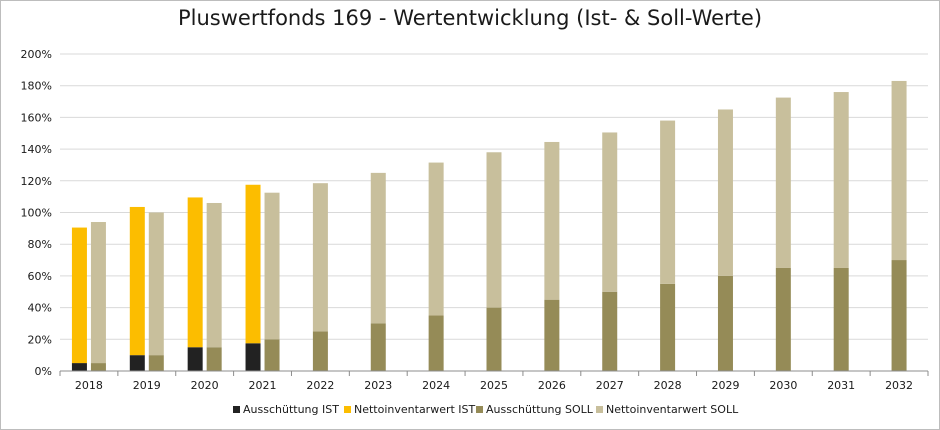  What do you see at coordinates (214, 275) in the screenshot?
I see `bar-nettoinventarwert-soll-2020` at bounding box center [214, 275].